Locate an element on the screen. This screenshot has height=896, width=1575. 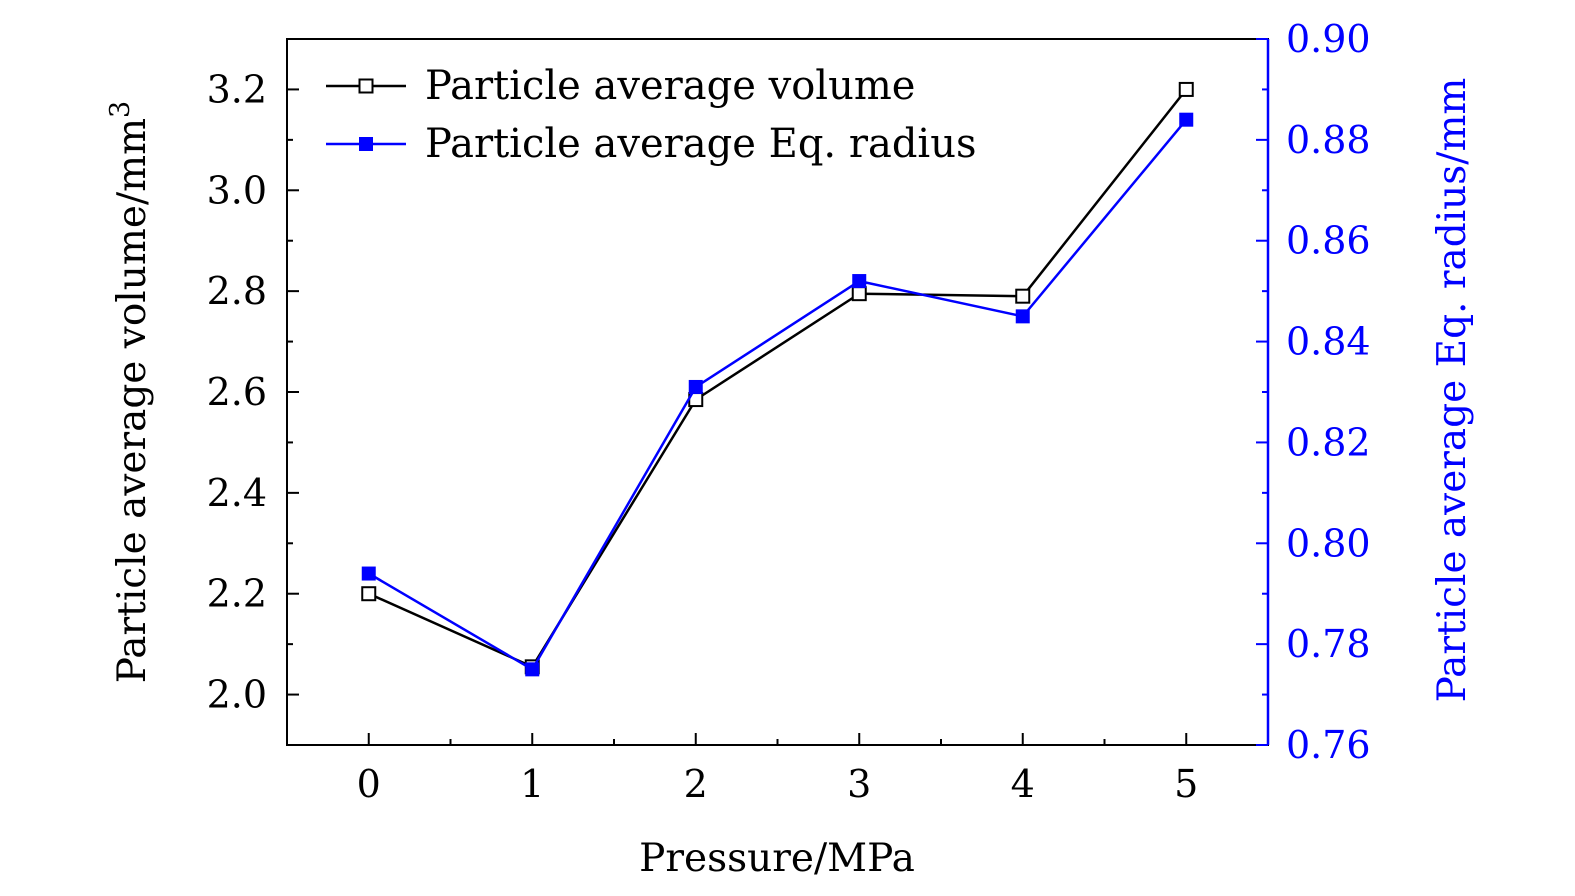
x-tick-label: 2 is located at coordinates (696, 784).